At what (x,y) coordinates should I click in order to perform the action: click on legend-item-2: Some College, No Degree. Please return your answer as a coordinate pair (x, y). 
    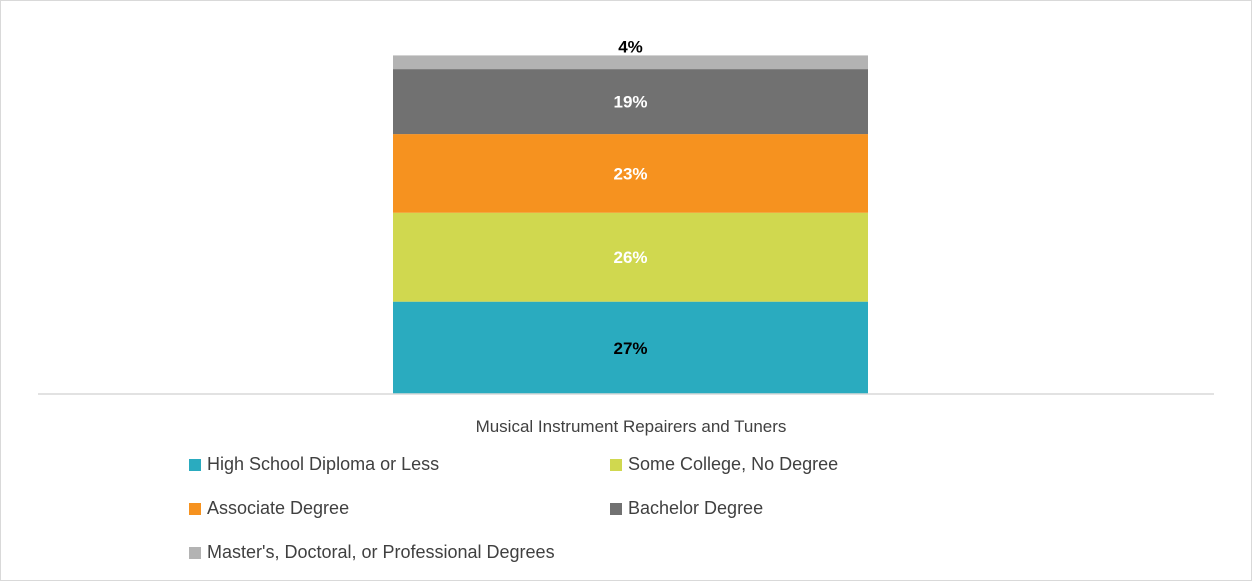
    Looking at the image, I should click on (724, 464).